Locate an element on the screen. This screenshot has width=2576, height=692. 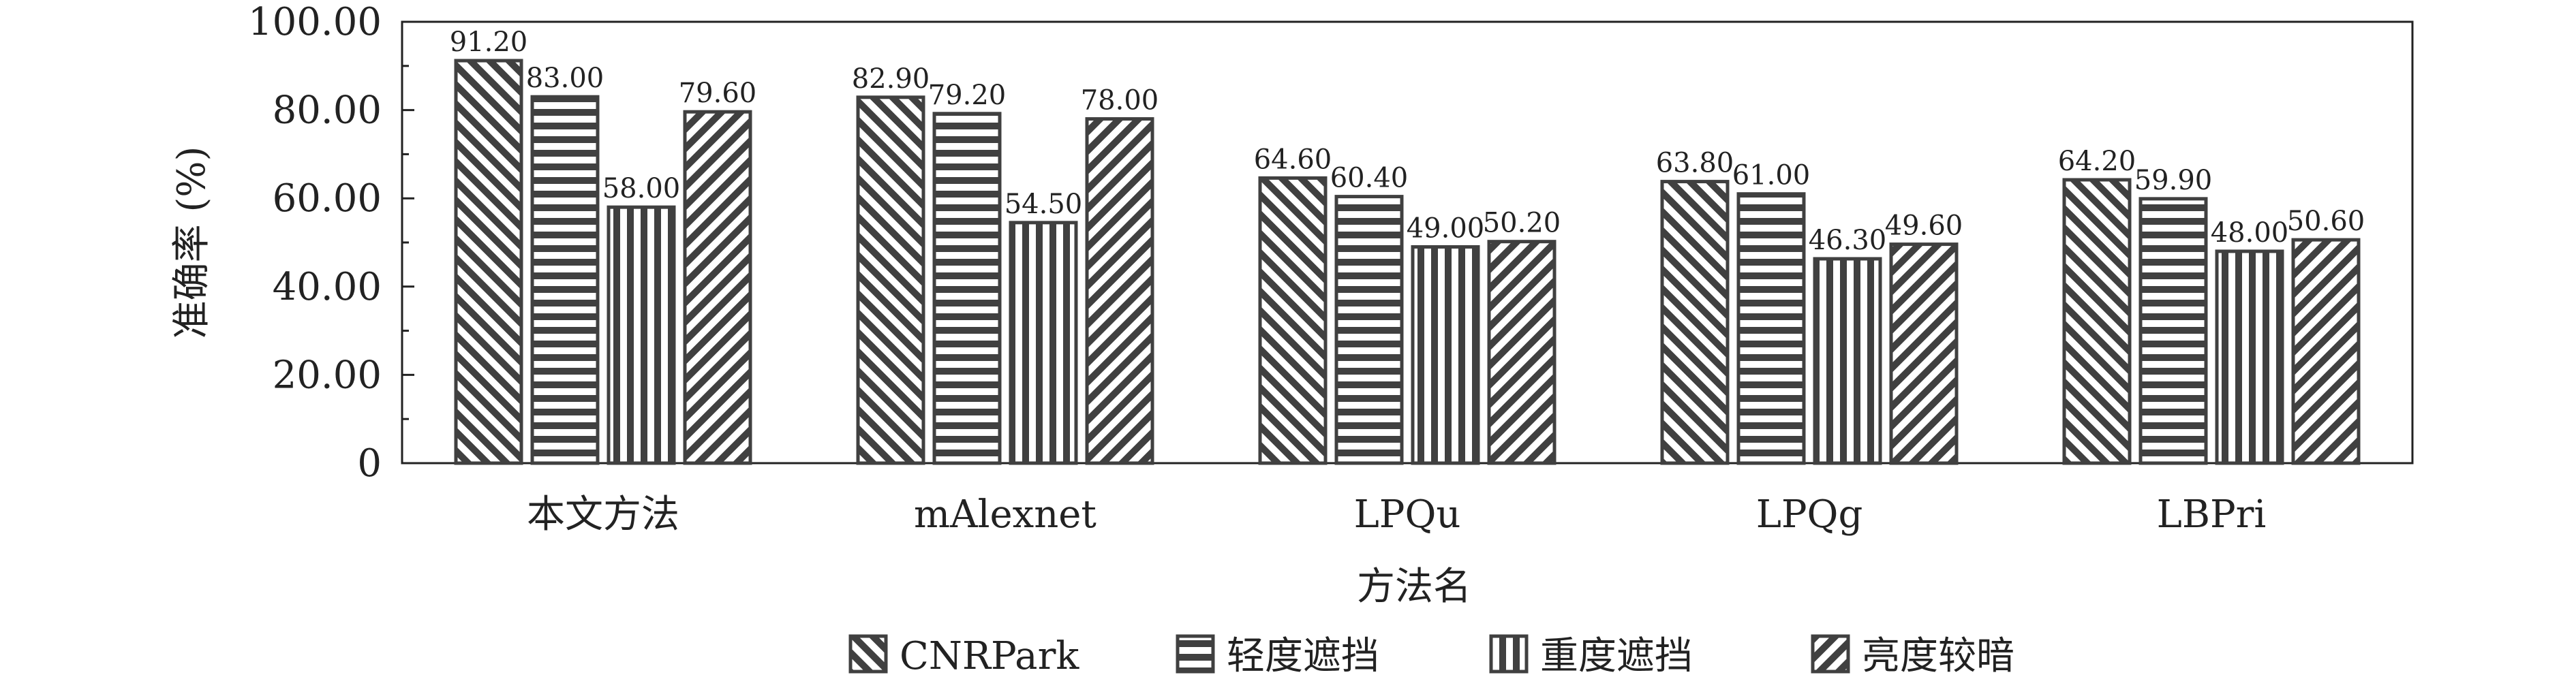
data-label: 83.00 is located at coordinates (565, 78).